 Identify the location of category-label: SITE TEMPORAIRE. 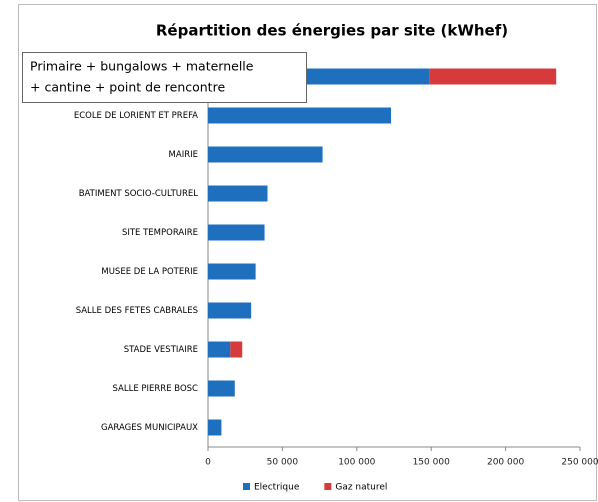
(160, 233).